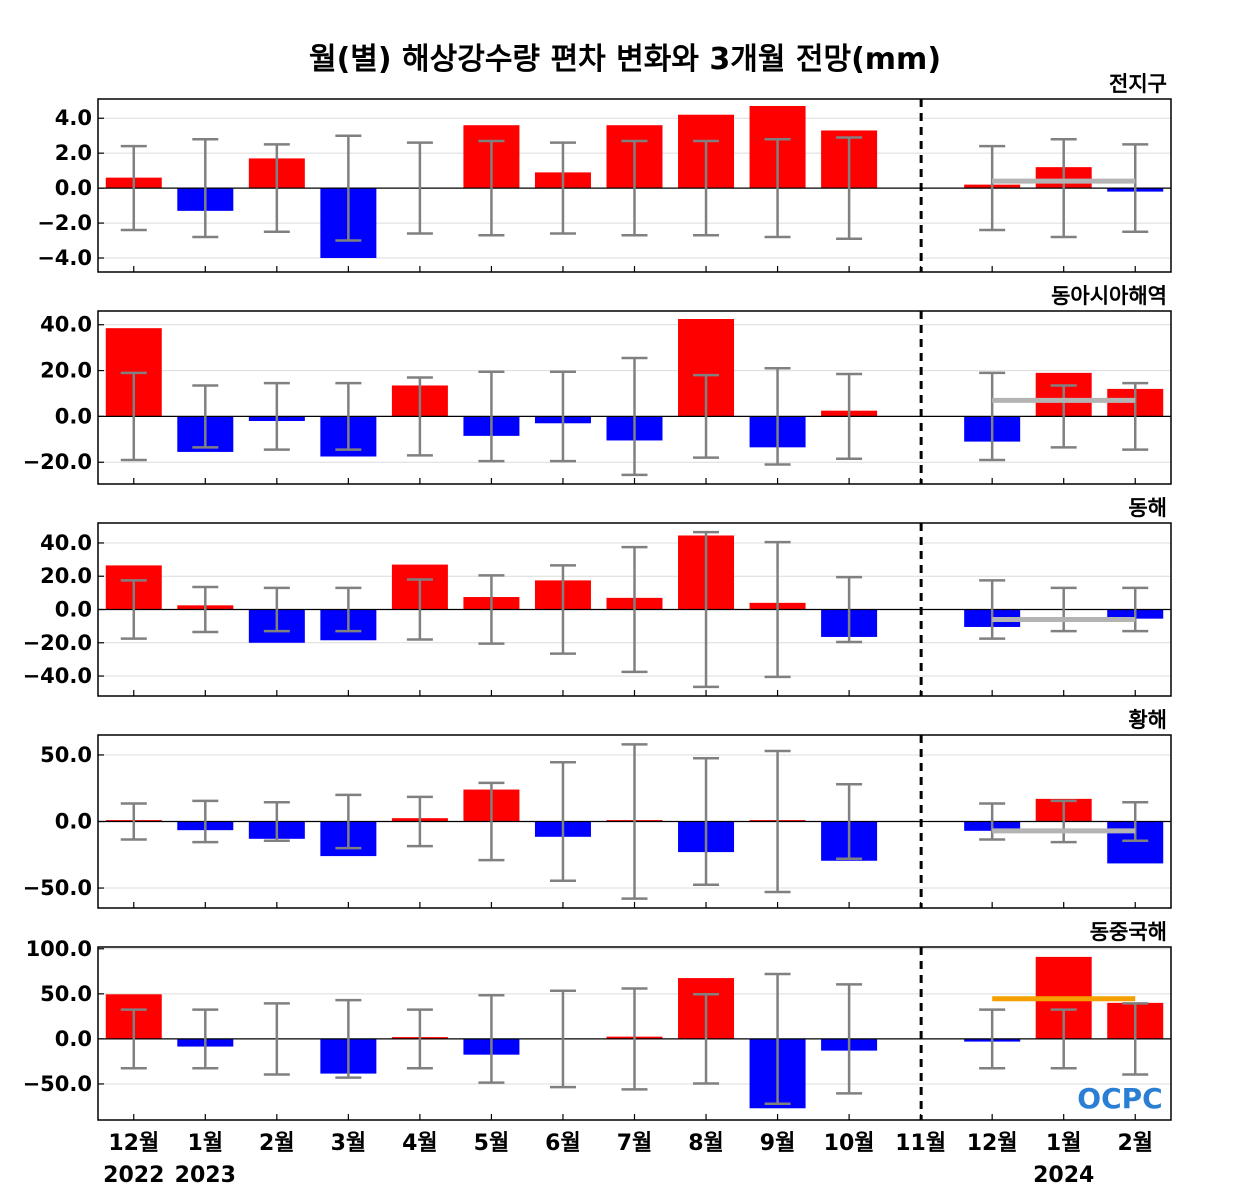 The width and height of the screenshot is (1250, 1200). Describe the element at coordinates (57, 676) in the screenshot. I see `y-tick-label: −40.0` at that location.